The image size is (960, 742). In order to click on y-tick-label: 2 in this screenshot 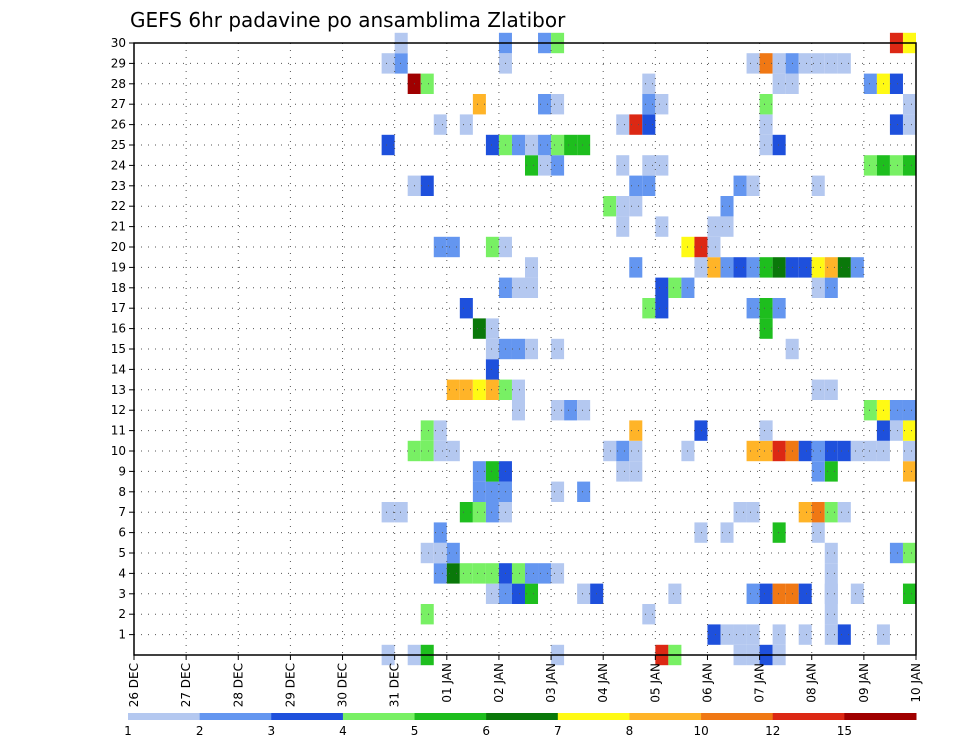, I will do `click(122, 614)`.